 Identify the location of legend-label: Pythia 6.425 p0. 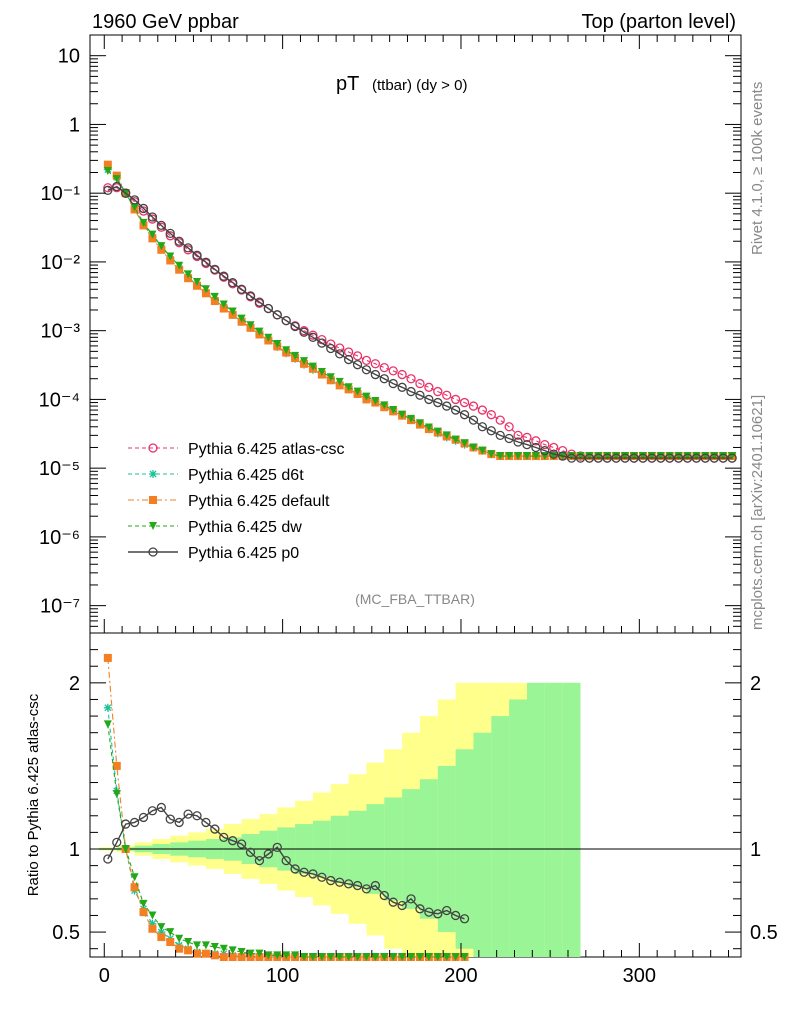
(243, 553).